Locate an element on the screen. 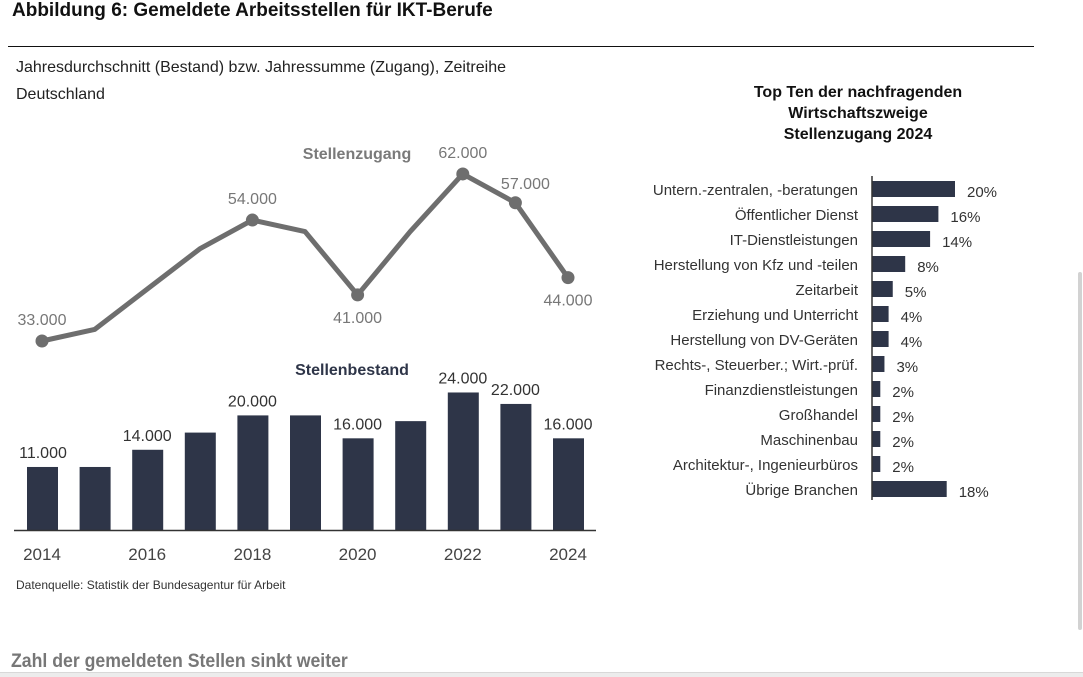 Image resolution: width=1083 pixels, height=677 pixels. branch-value-label: 8% is located at coordinates (928, 267).